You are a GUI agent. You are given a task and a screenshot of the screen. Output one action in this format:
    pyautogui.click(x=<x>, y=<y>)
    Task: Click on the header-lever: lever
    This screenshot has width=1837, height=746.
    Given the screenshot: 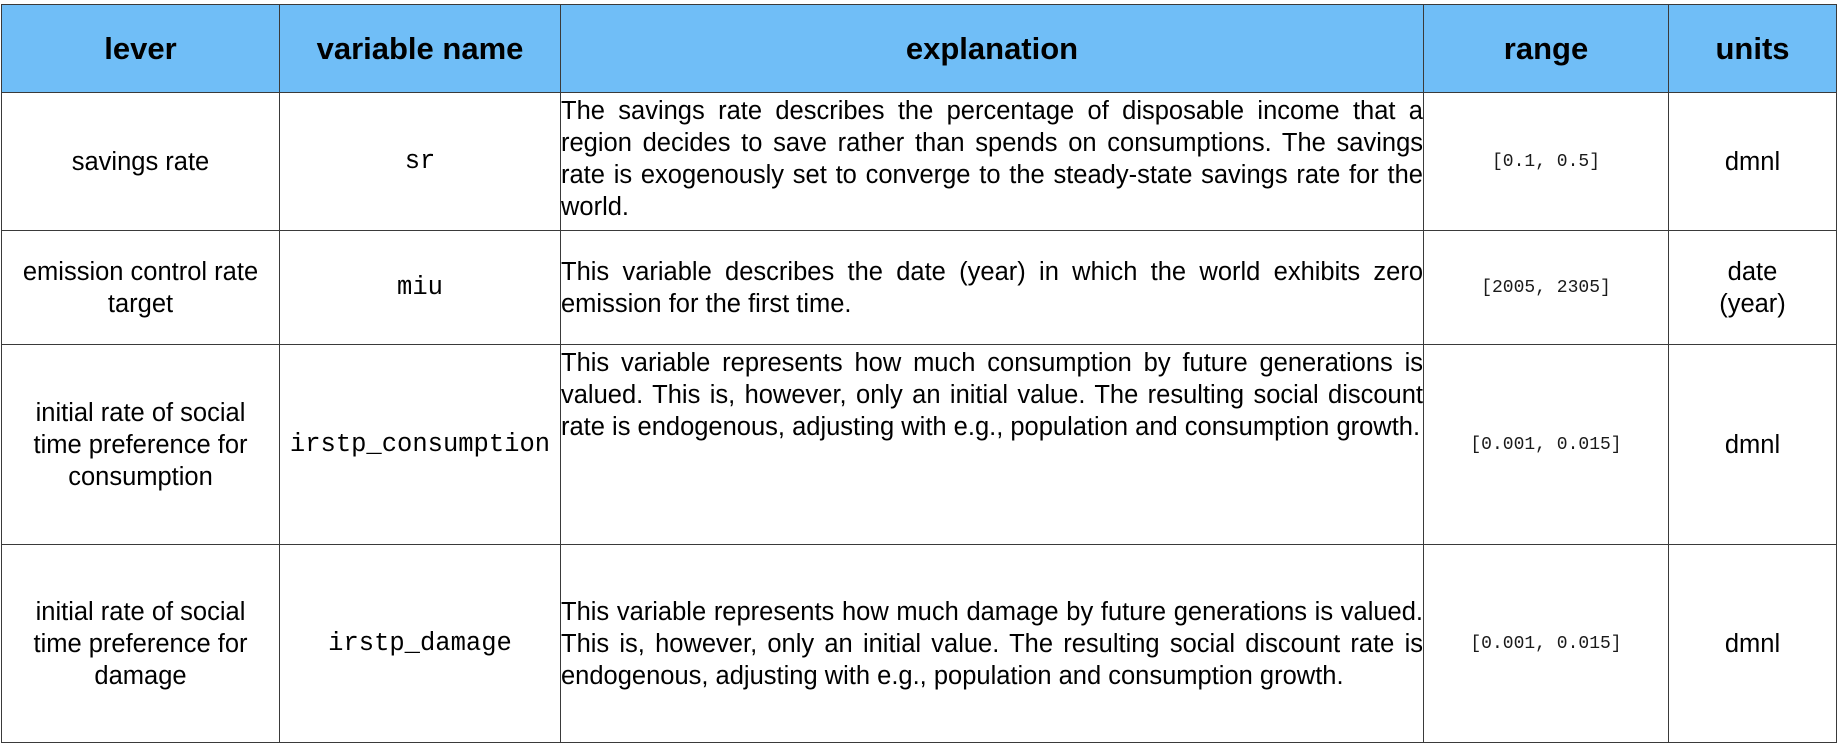 What is the action you would take?
    pyautogui.click(x=140, y=48)
    